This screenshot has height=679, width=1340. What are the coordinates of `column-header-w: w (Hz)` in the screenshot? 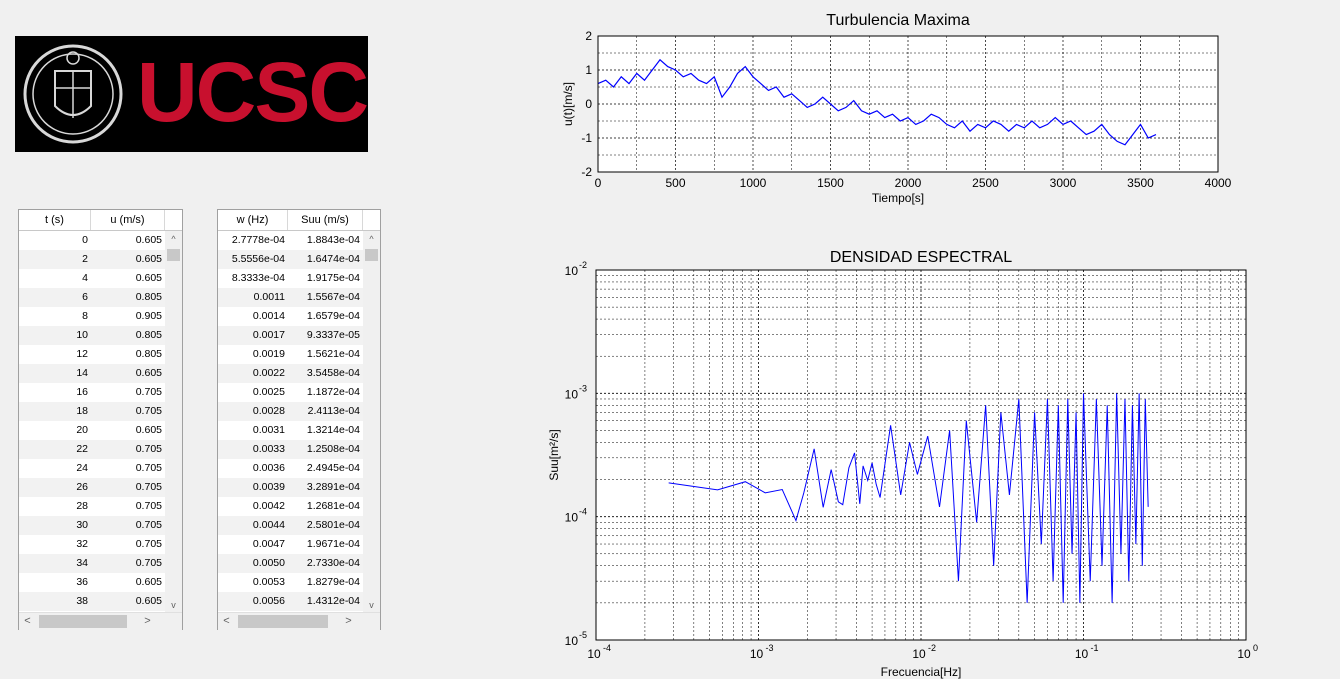 It's located at (253, 220).